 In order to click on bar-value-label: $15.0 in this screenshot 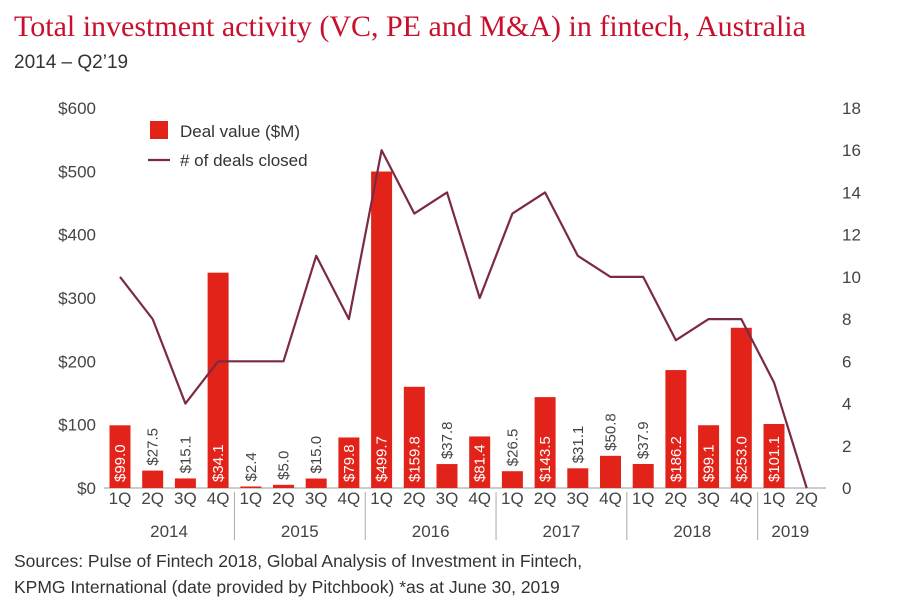, I will do `click(316, 455)`.